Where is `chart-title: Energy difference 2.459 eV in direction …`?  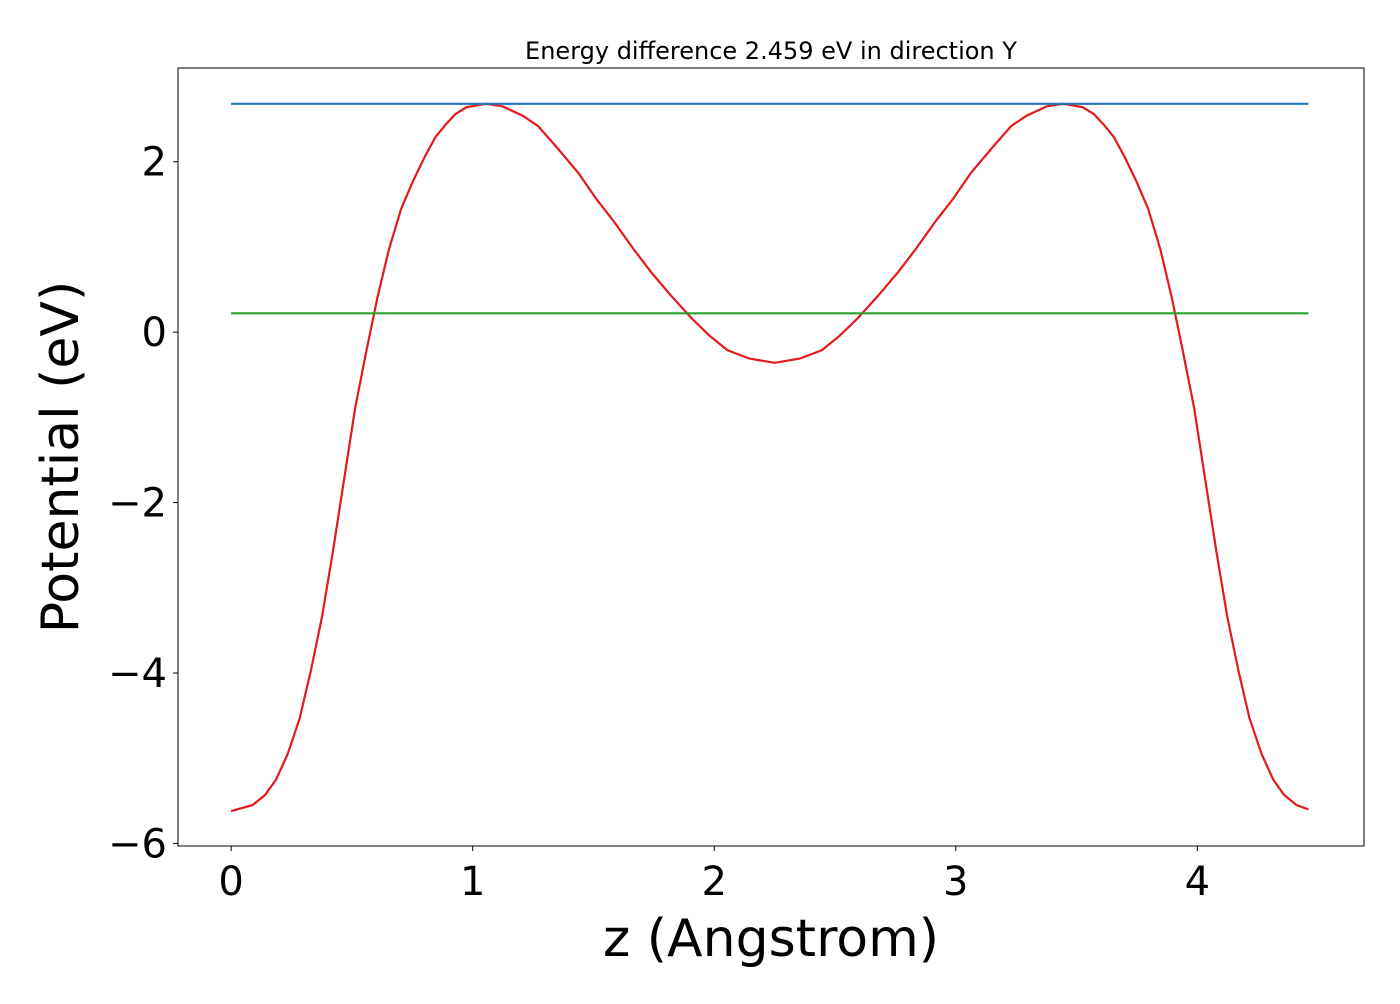 chart-title: Energy difference 2.459 eV in direction … is located at coordinates (771, 51).